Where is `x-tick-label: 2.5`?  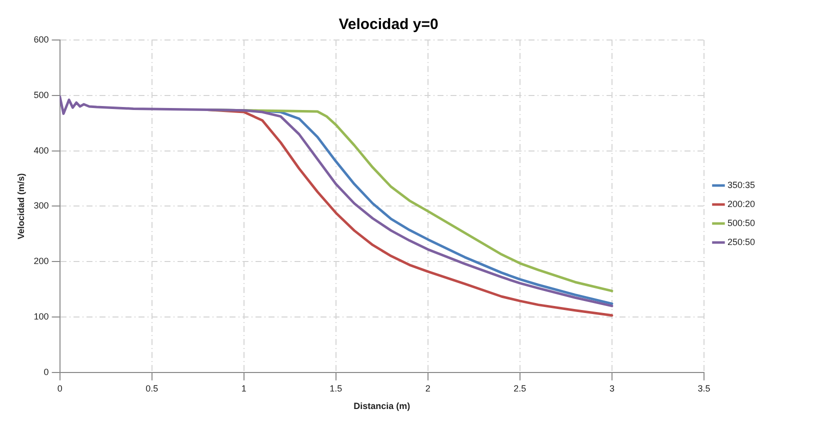 x-tick-label: 2.5 is located at coordinates (520, 388).